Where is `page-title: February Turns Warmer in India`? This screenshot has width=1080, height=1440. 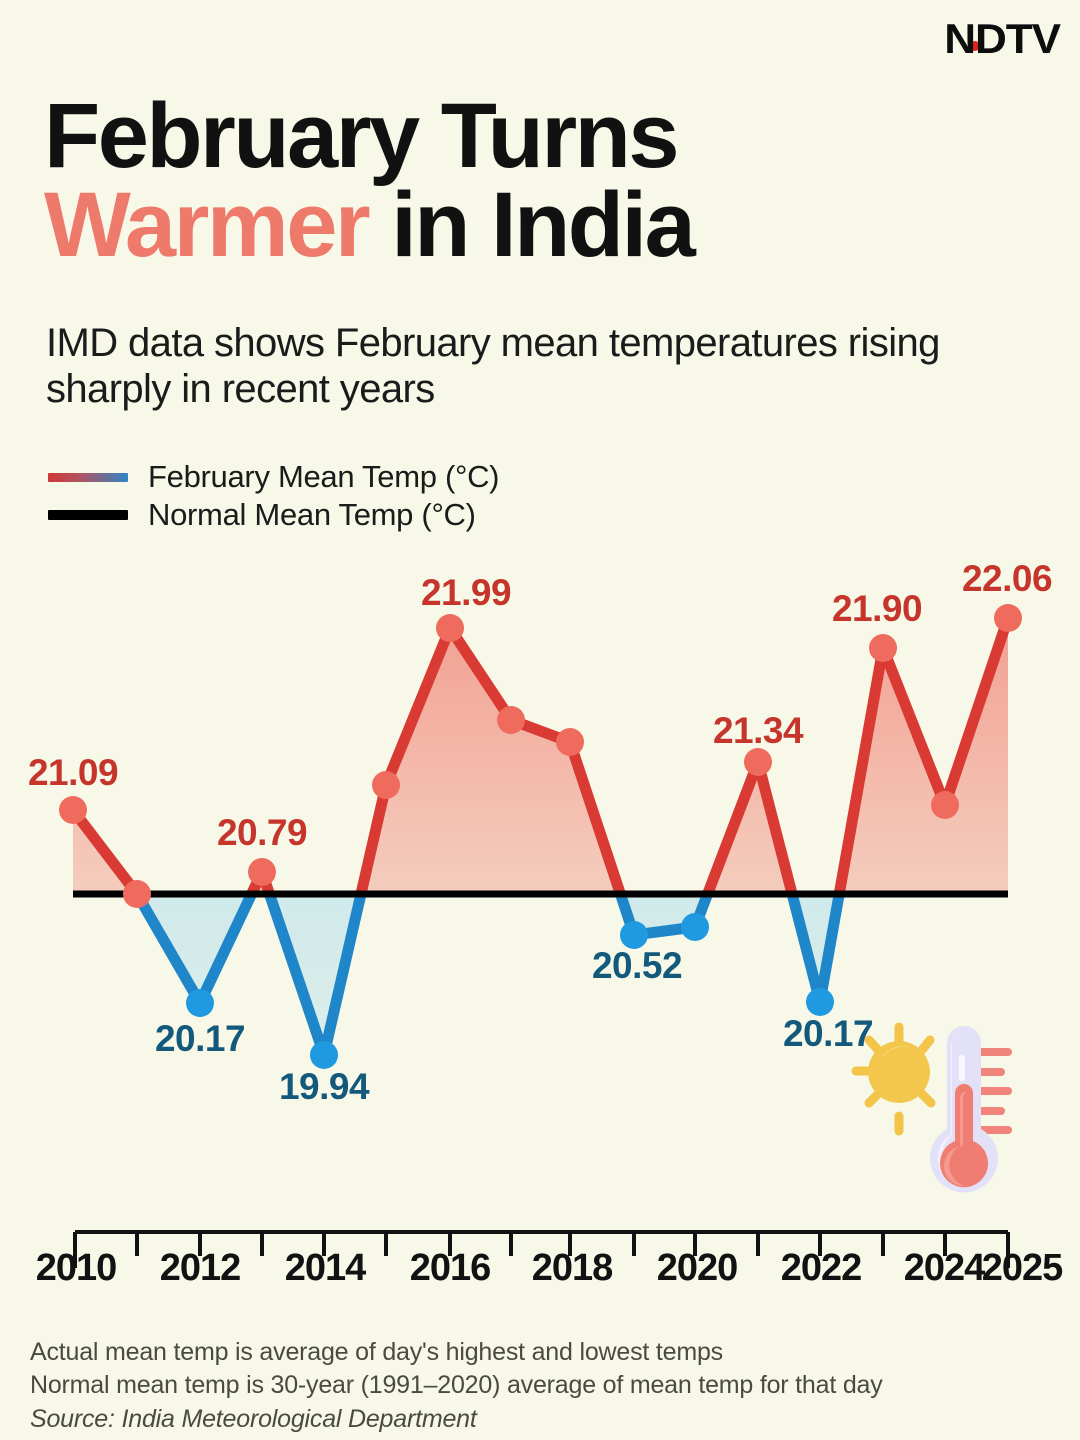
page-title: February Turns Warmer in India is located at coordinates (544, 178).